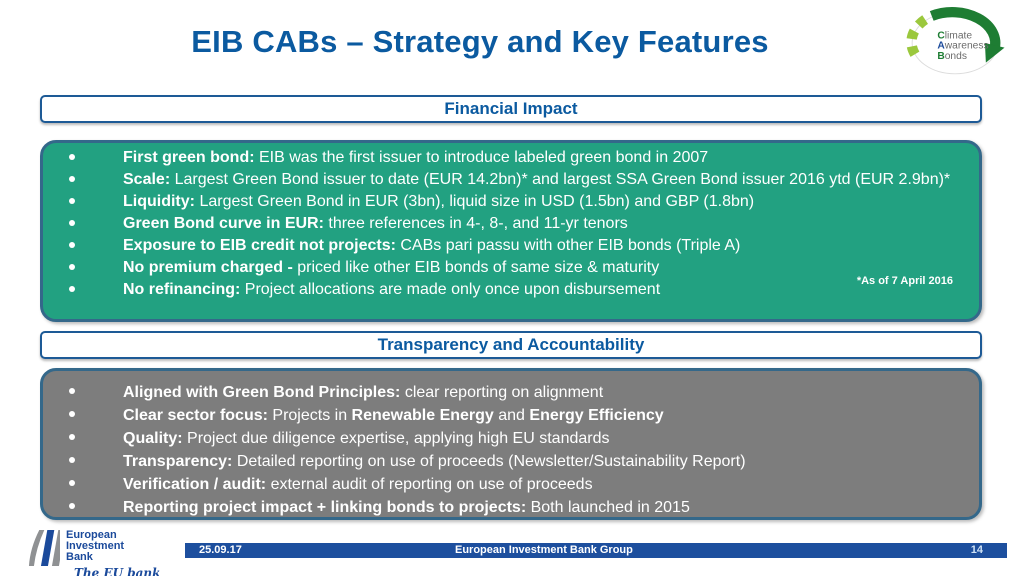 This screenshot has height=576, width=1024. Describe the element at coordinates (480, 41) in the screenshot. I see `page-title: EIB CABs – Strategy and Key Features` at that location.